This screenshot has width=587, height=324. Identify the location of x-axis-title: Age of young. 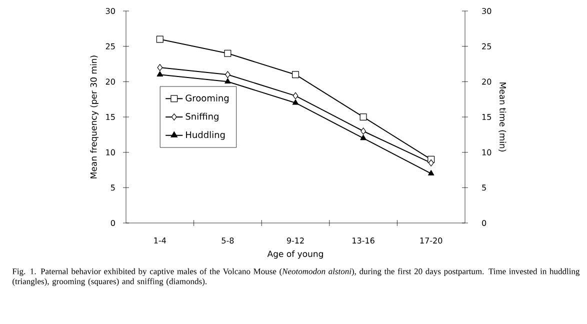
(295, 254).